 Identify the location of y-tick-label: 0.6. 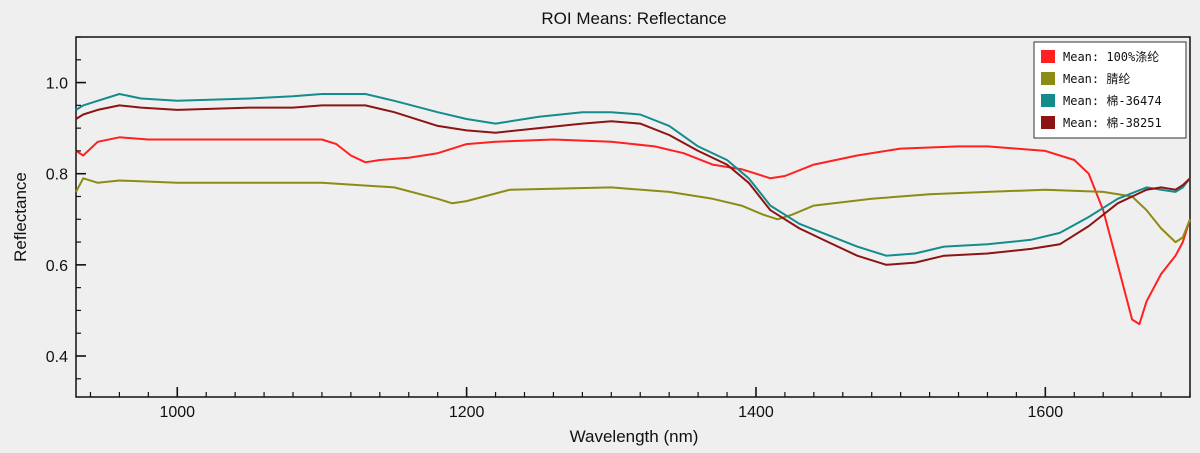
(57, 266).